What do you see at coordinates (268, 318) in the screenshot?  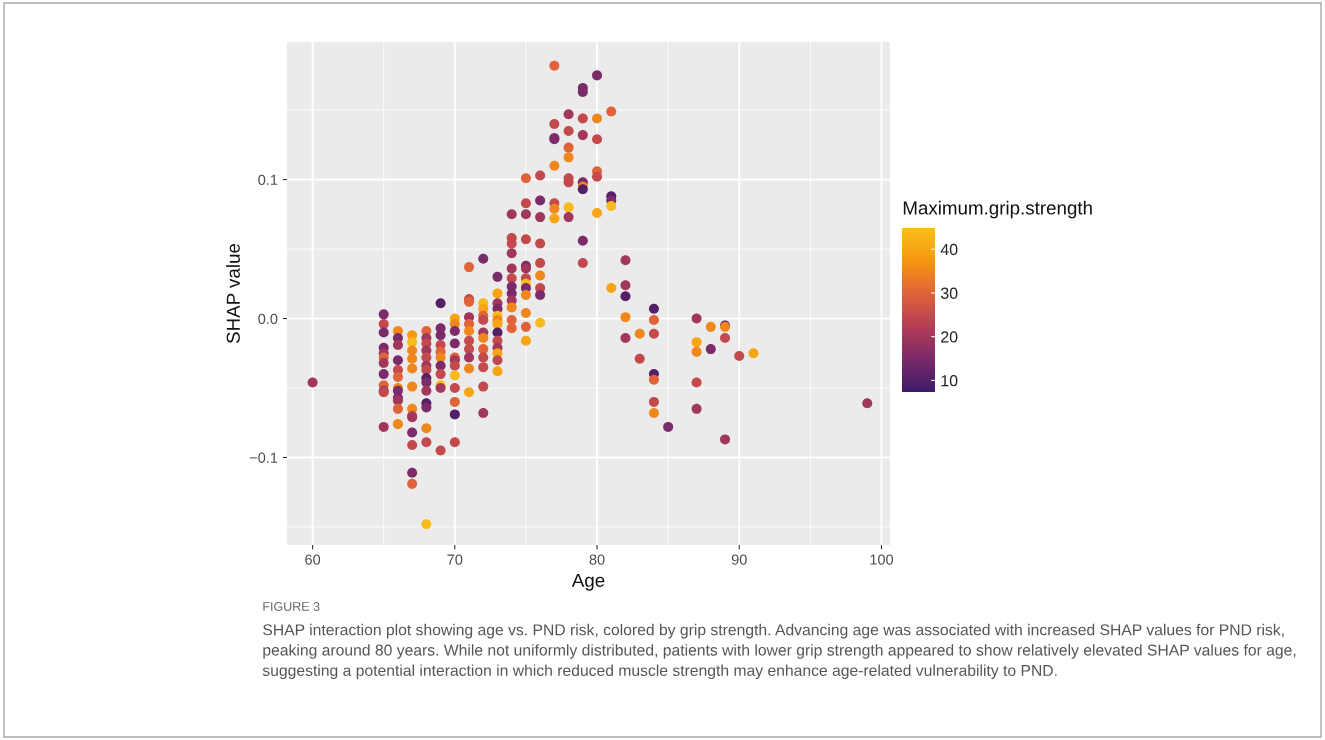 I see `y-tick-label: 0.0` at bounding box center [268, 318].